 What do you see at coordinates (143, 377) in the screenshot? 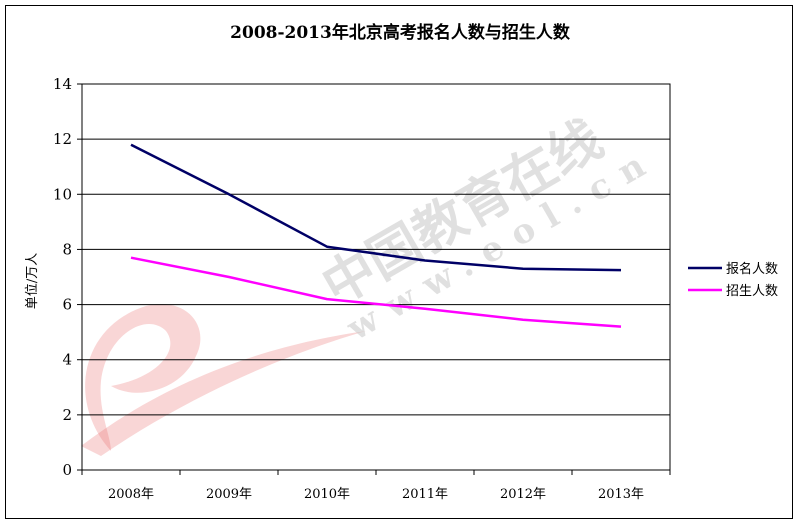
I see `eol-logo-watermark` at bounding box center [143, 377].